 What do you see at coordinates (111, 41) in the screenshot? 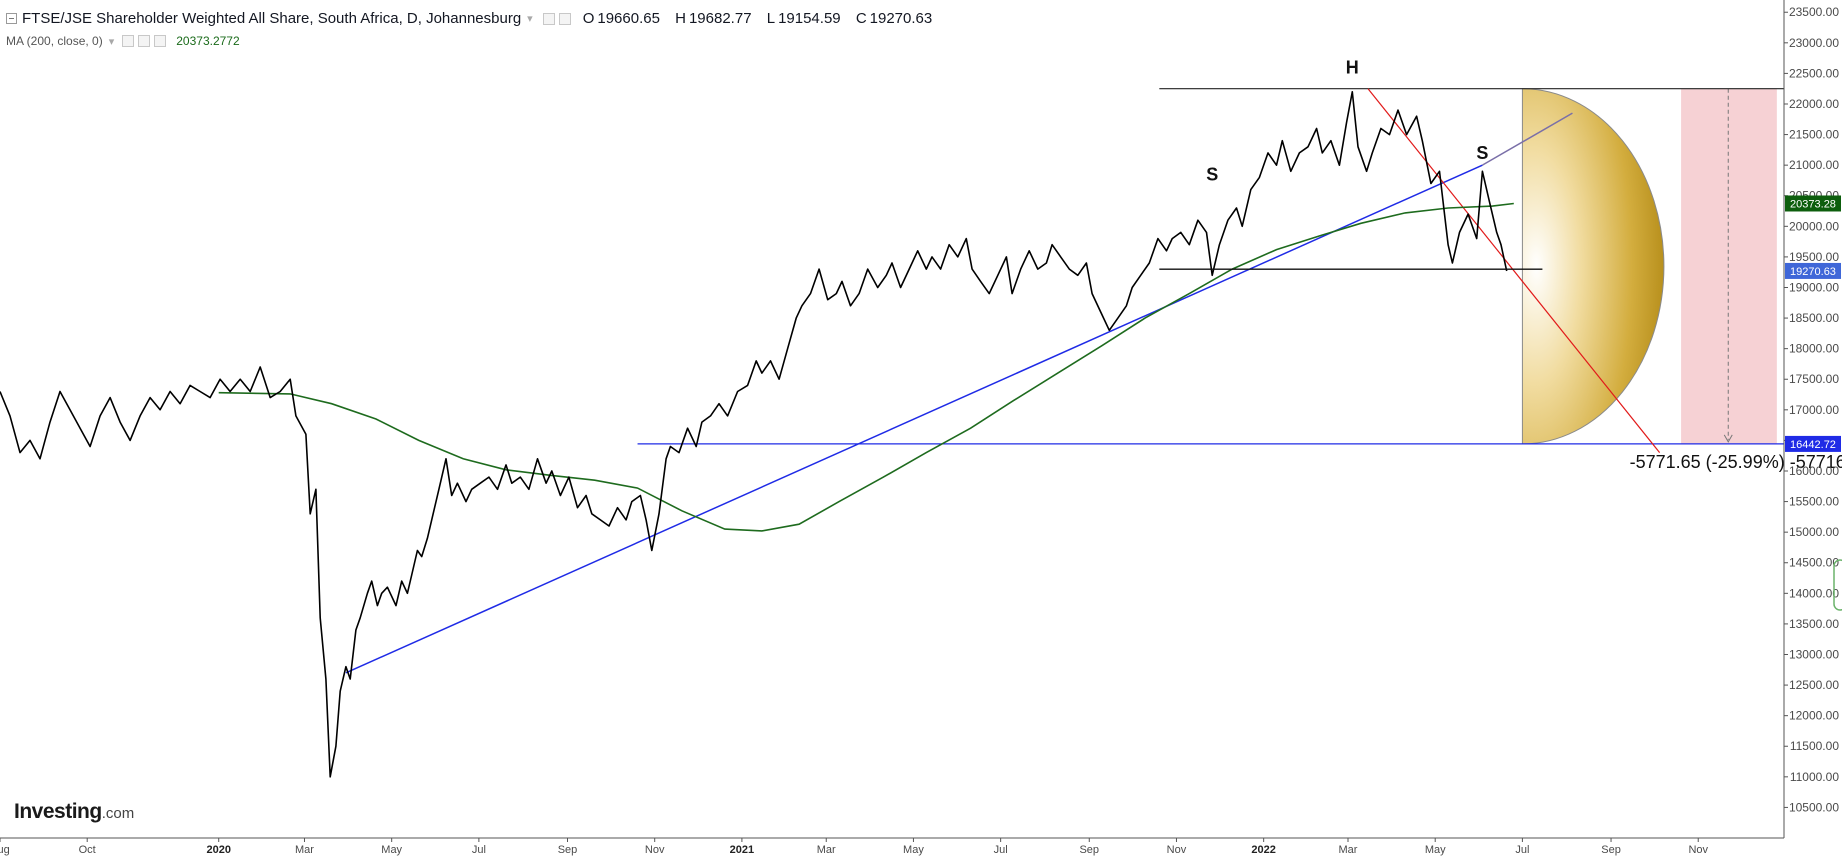
I see `indicator-chevron-icon: ▾` at bounding box center [111, 41].